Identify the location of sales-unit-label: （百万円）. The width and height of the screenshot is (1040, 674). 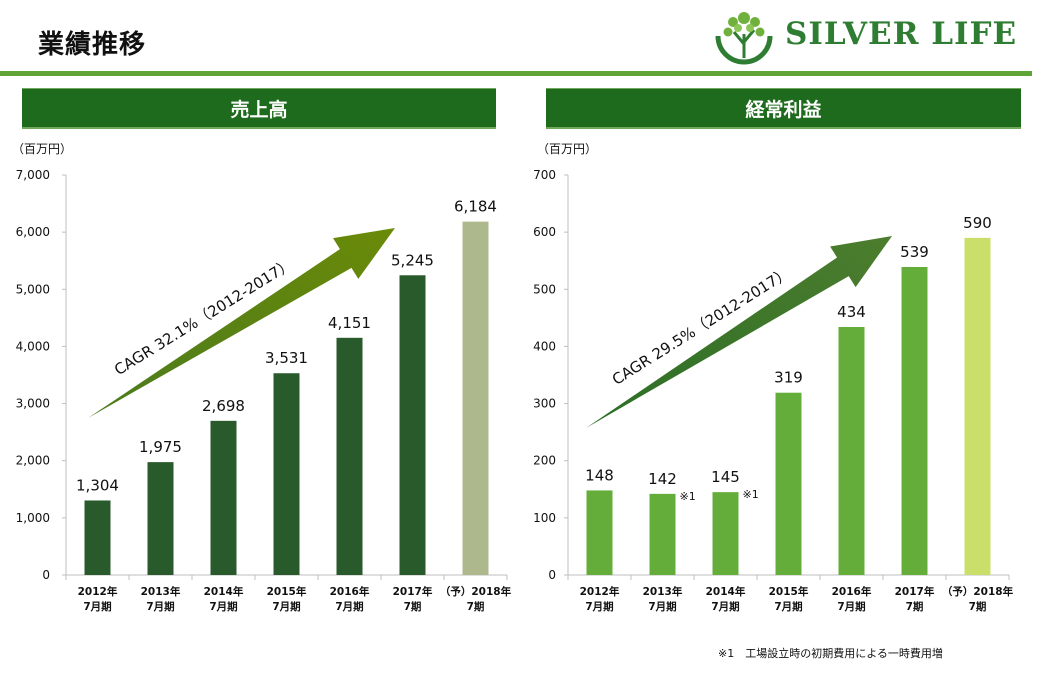
(42, 149).